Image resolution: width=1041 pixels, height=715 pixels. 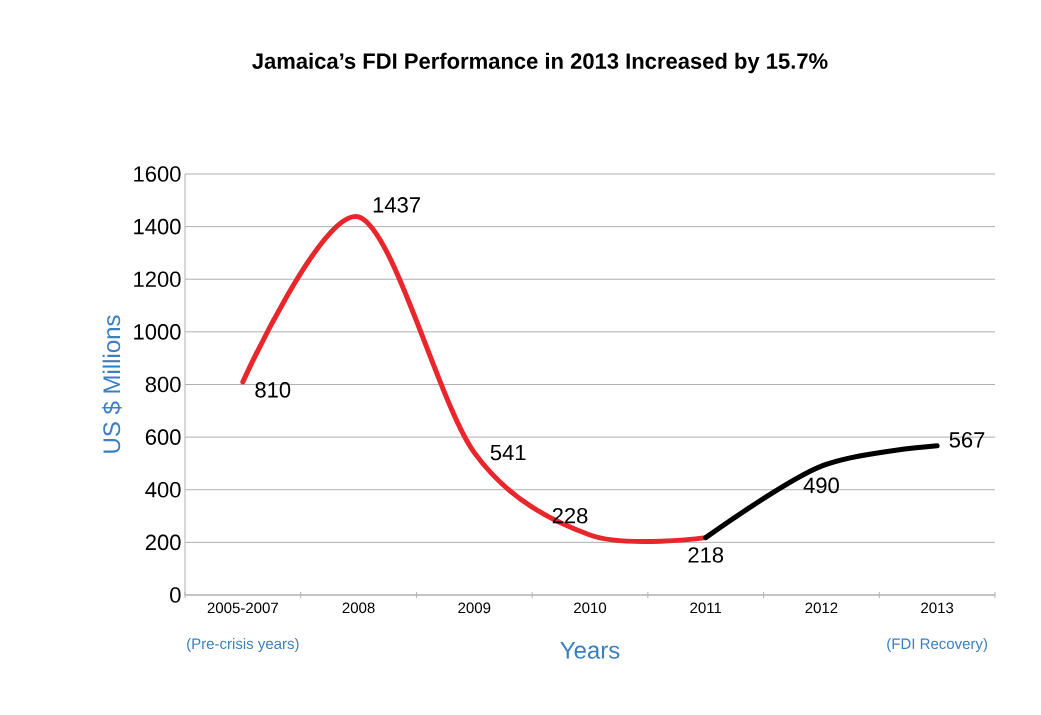 What do you see at coordinates (112, 384) in the screenshot?
I see `y-axis-title: US $ Millions` at bounding box center [112, 384].